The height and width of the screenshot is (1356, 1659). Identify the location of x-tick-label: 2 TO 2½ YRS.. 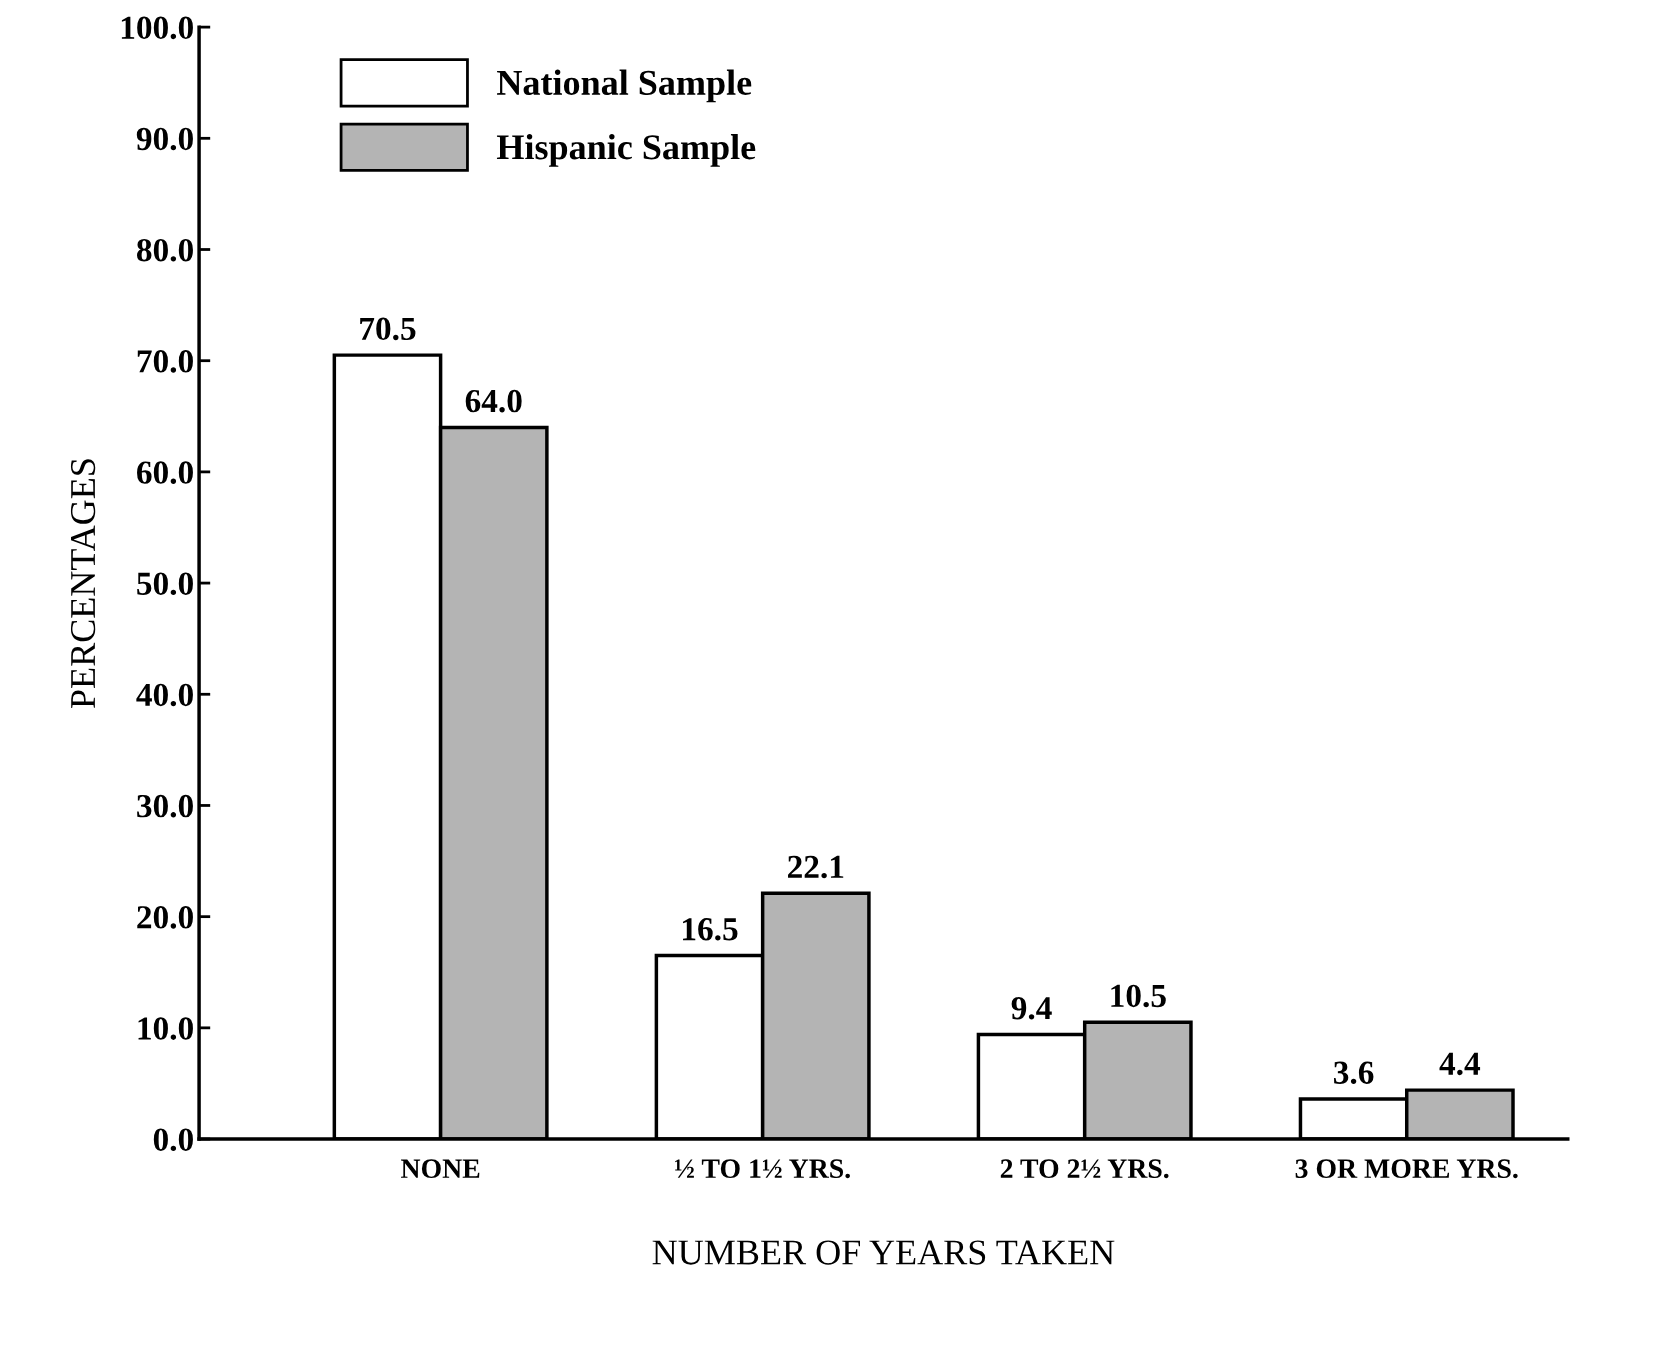
(1084, 1169).